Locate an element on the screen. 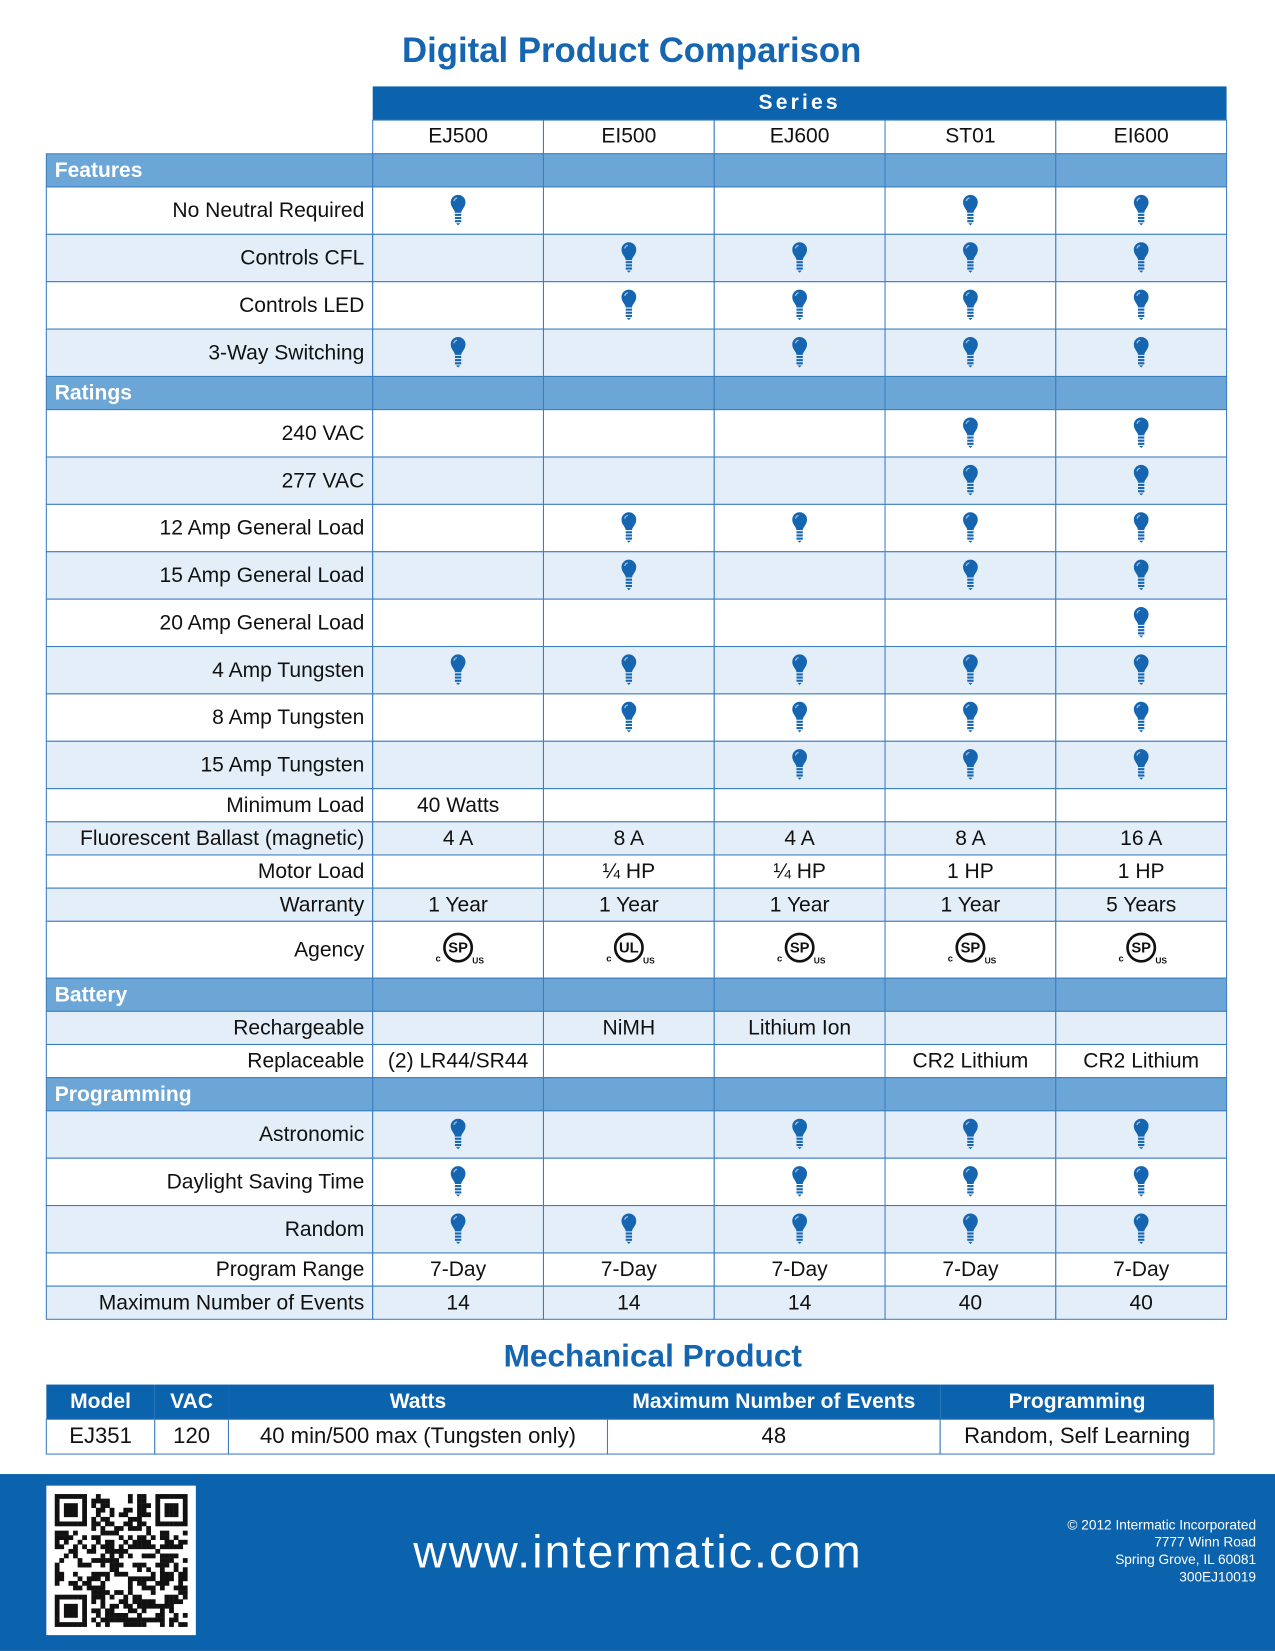 The height and width of the screenshot is (1651, 1275). logo-mark: SP is located at coordinates (800, 949).